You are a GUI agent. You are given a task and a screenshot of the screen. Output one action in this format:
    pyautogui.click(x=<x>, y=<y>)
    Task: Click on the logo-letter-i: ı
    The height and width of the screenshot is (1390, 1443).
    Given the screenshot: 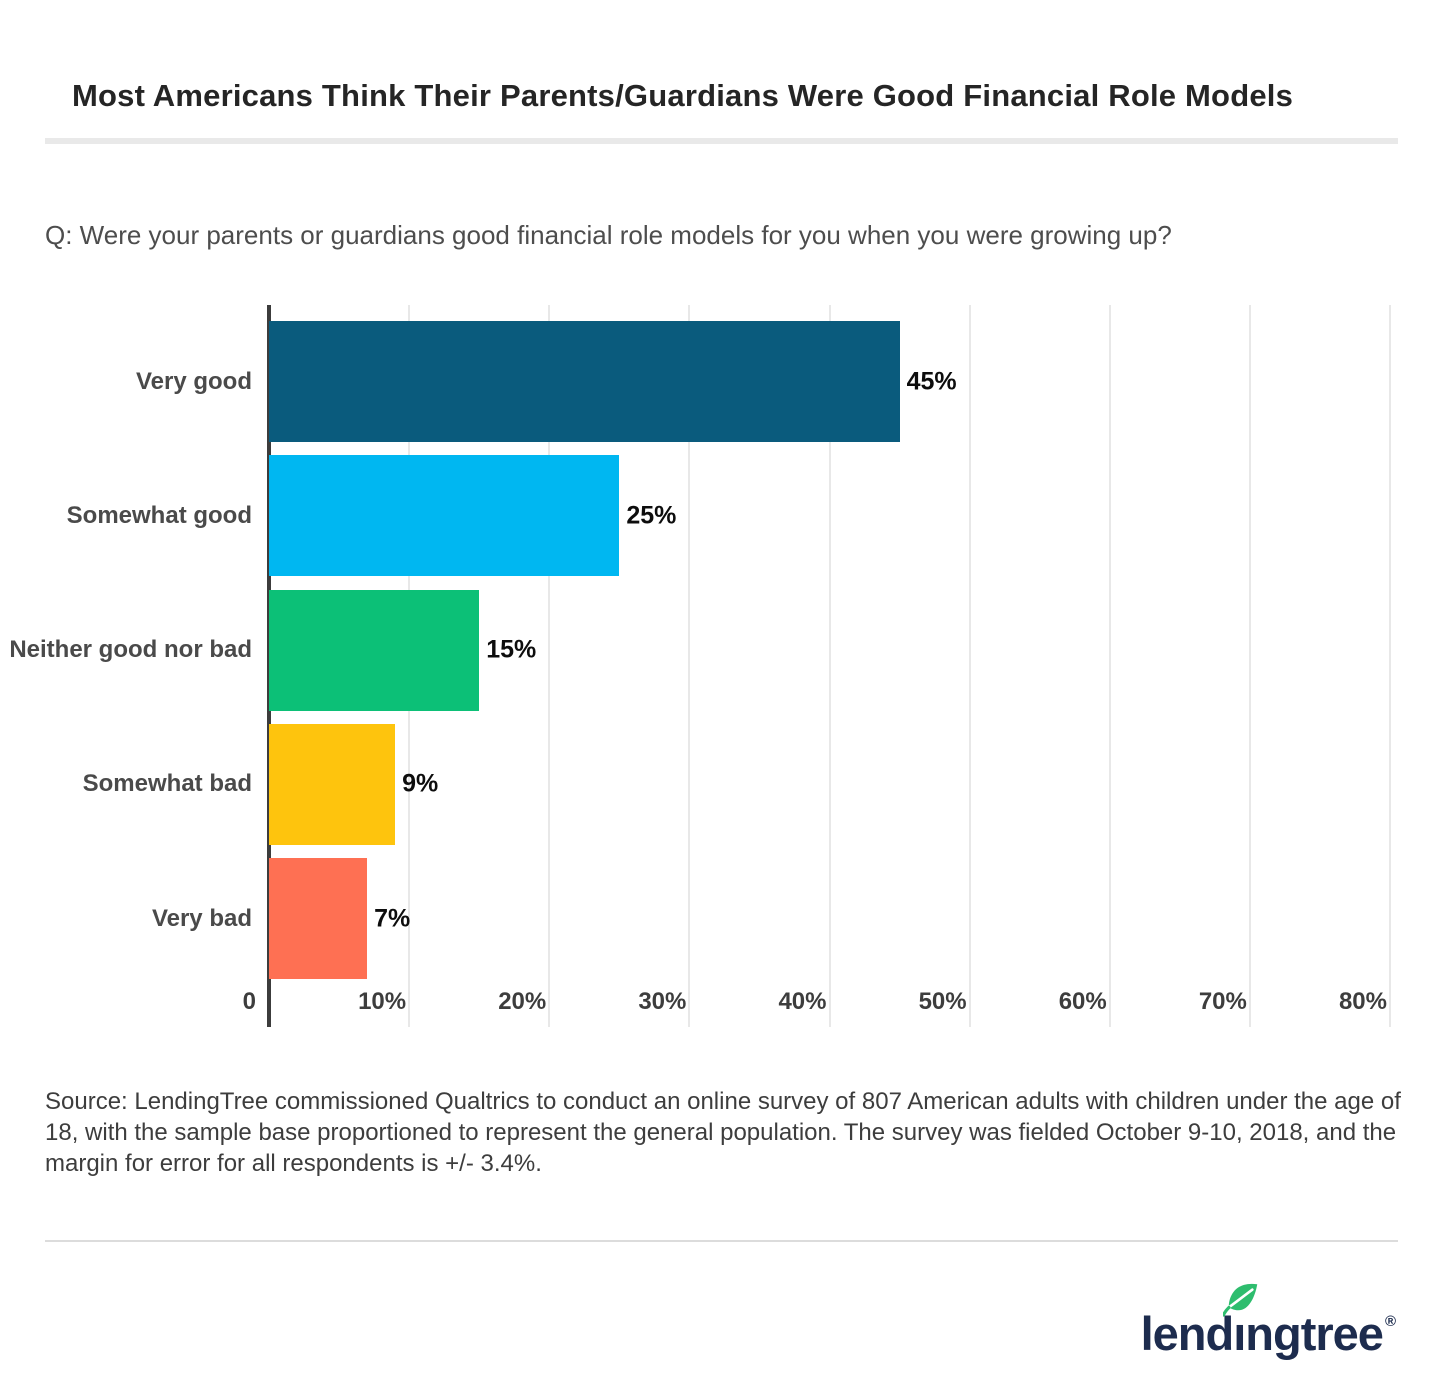 What is the action you would take?
    pyautogui.click(x=1239, y=1333)
    